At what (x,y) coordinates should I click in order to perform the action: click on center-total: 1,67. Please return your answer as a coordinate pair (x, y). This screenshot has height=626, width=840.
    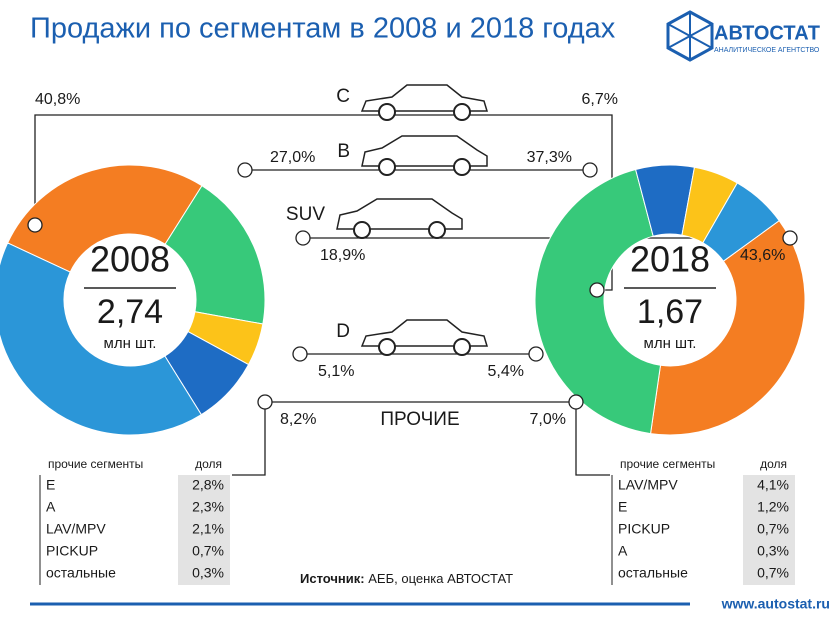
    Looking at the image, I should click on (670, 312).